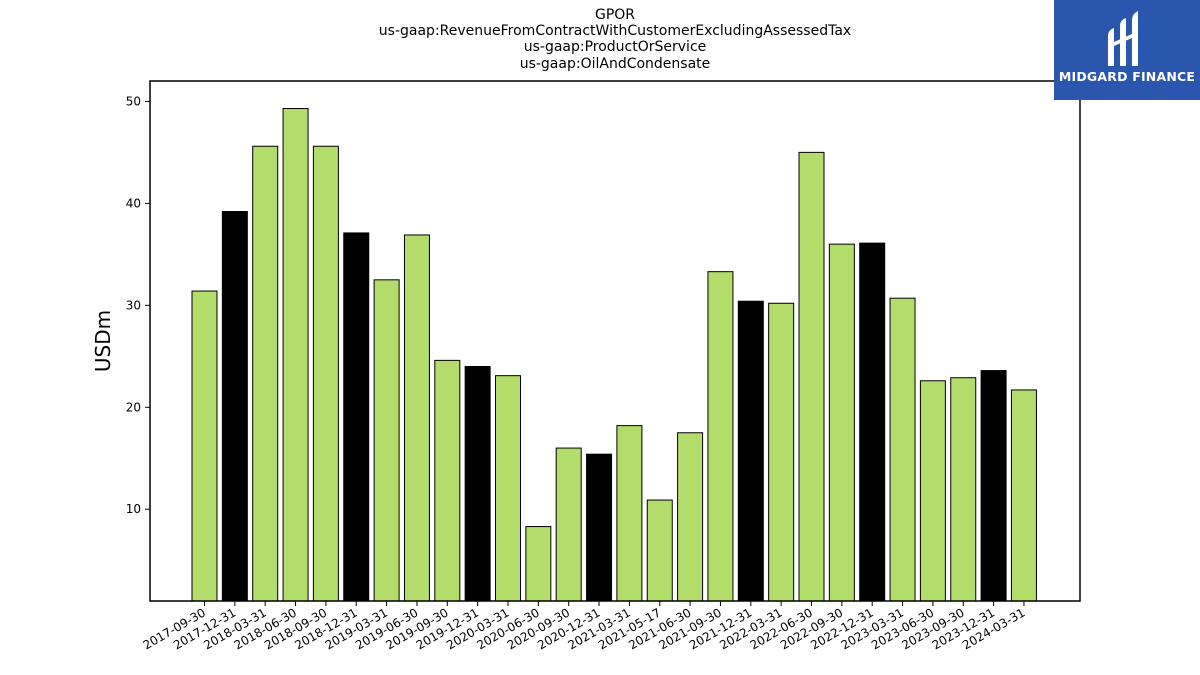 The height and width of the screenshot is (675, 1200). I want to click on y-tick-label: 40, so click(133, 203).